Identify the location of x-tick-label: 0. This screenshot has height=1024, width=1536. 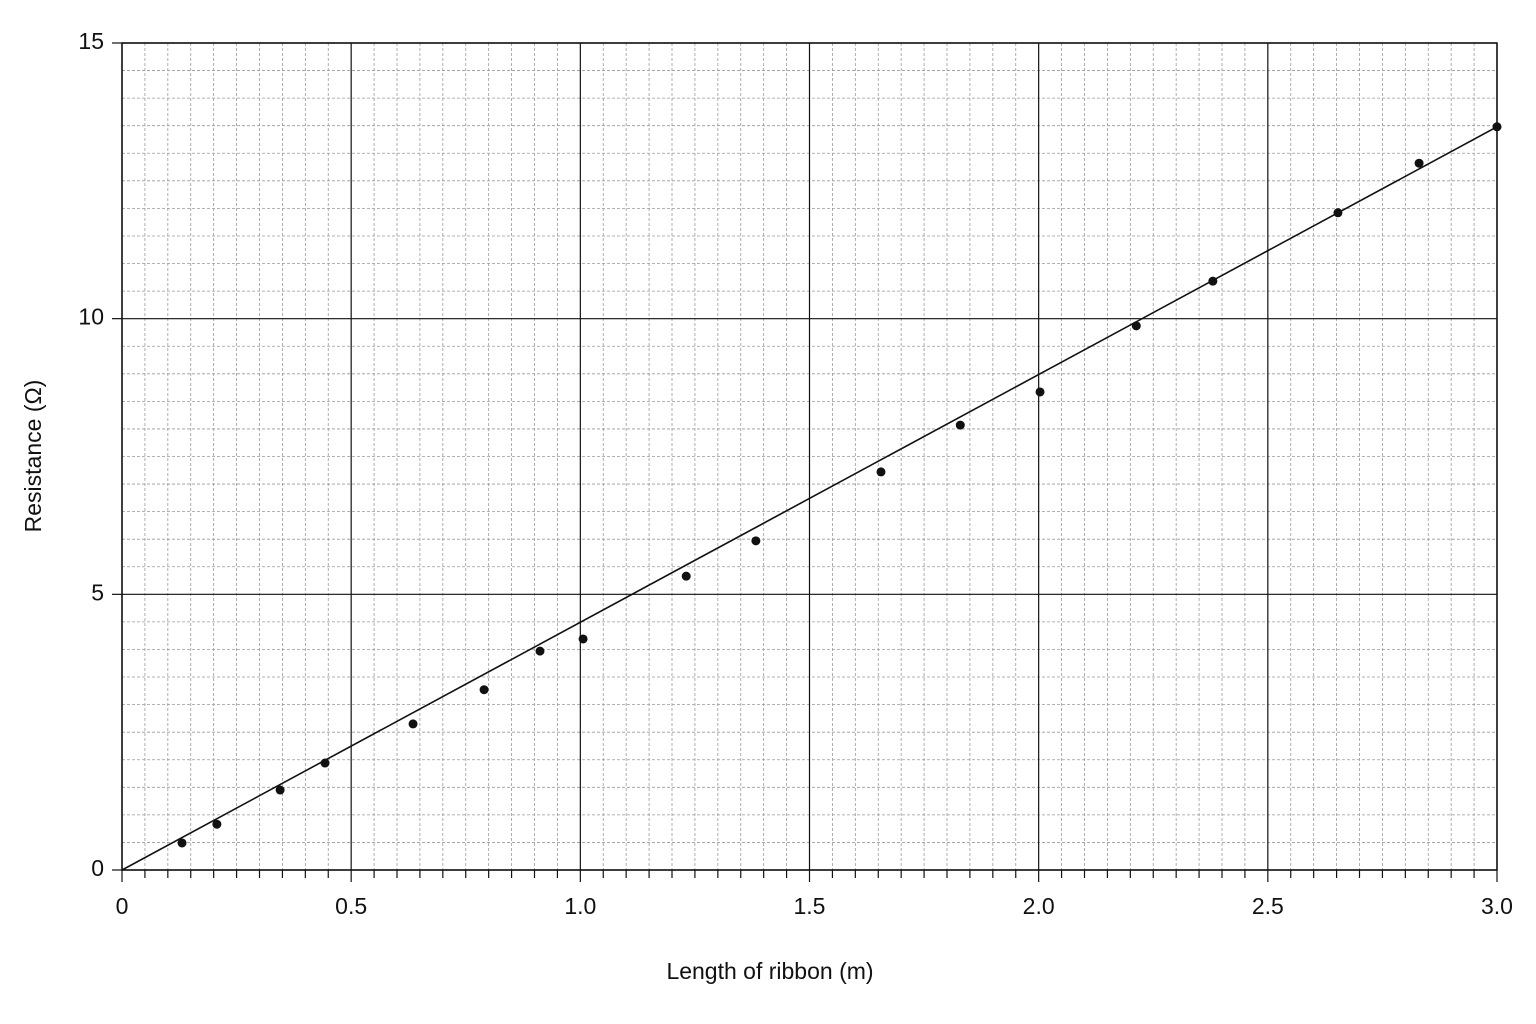
(122, 906).